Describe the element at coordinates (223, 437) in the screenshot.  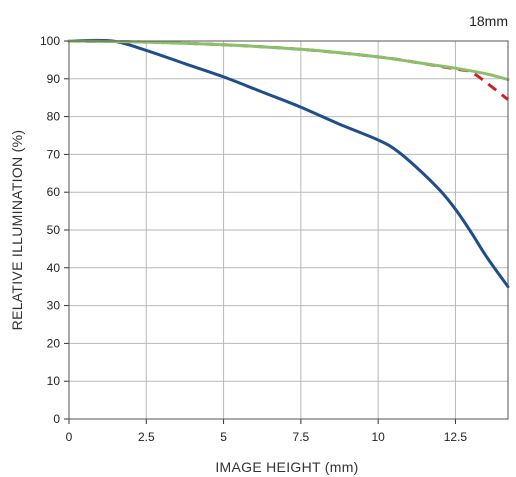
I see `x-tick-label: 5` at that location.